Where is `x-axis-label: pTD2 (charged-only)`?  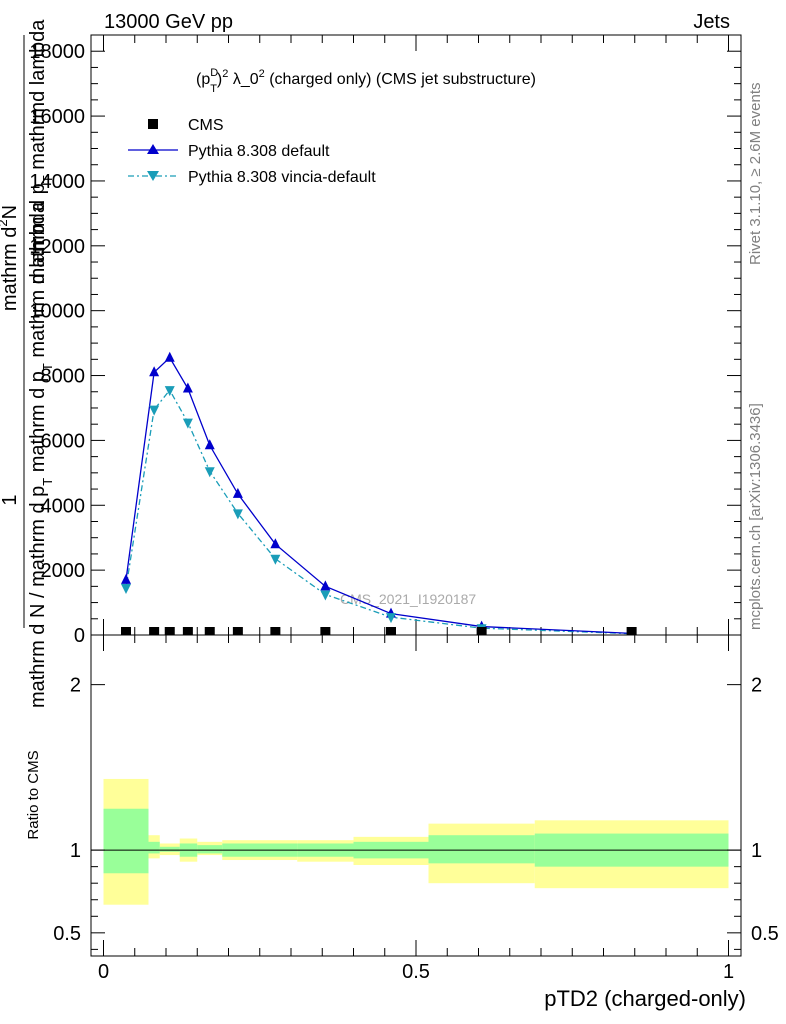 x-axis-label: pTD2 (charged-only) is located at coordinates (645, 998).